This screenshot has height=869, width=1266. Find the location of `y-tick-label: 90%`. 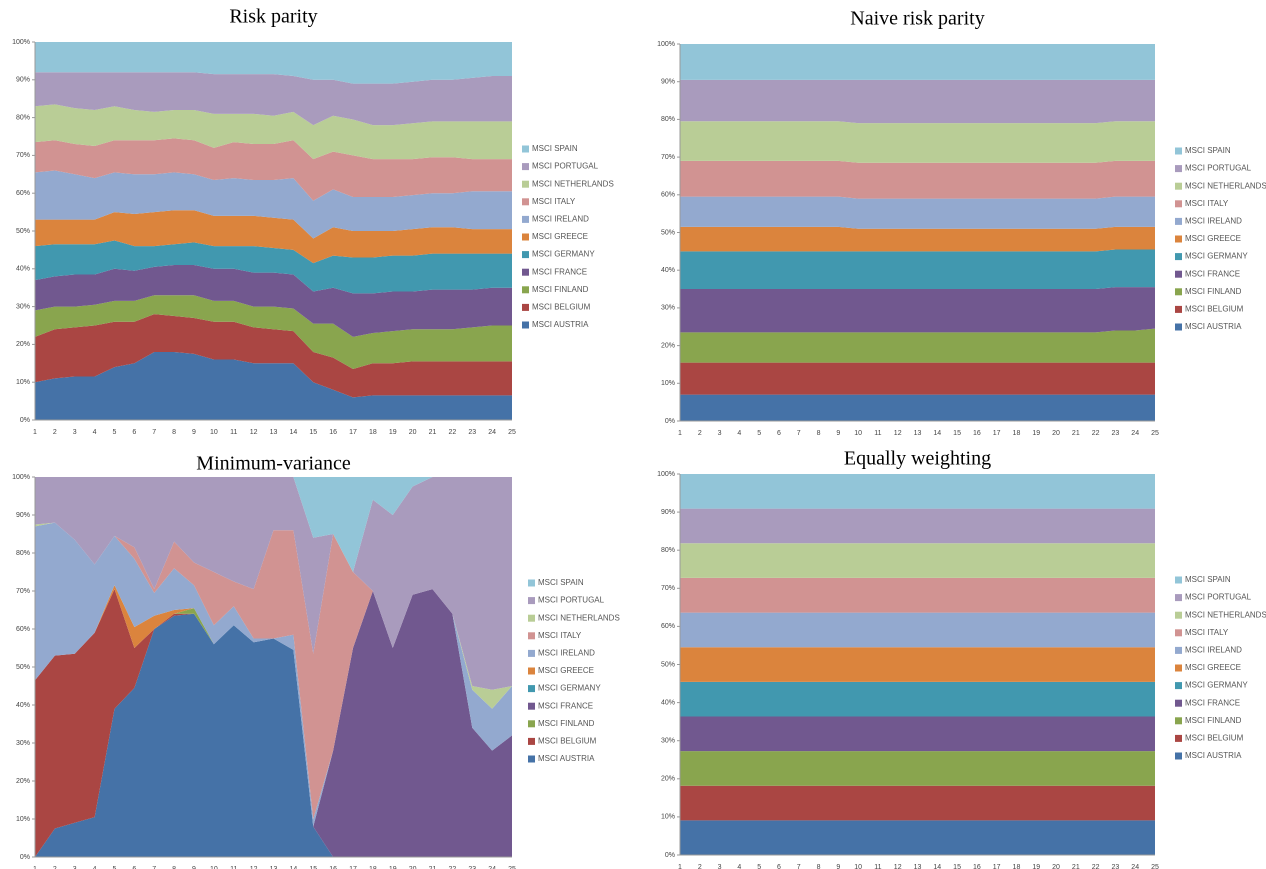

y-tick-label: 90% is located at coordinates (668, 512).